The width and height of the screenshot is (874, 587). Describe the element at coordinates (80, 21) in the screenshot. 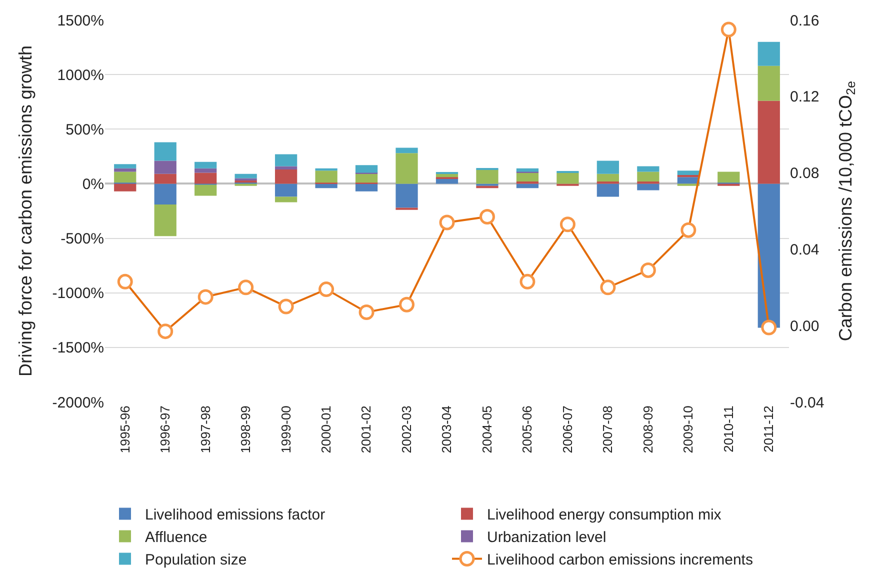

I see `y-tick-label: 1500%` at that location.